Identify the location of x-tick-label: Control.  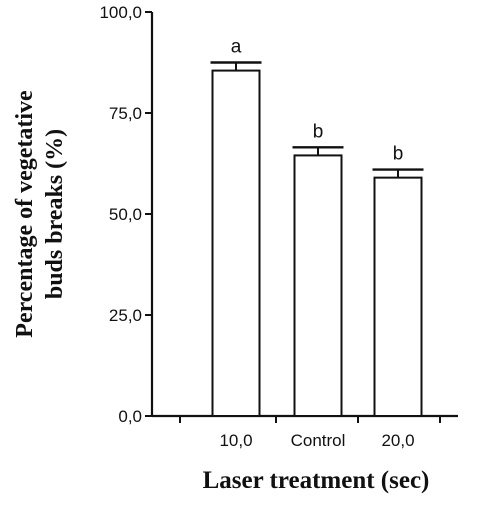
(318, 440).